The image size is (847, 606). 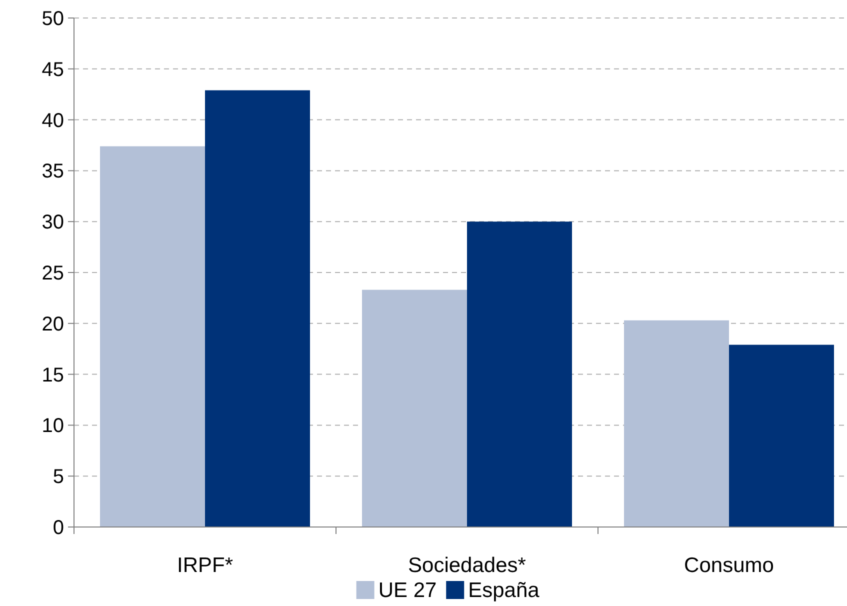 What do you see at coordinates (205, 565) in the screenshot?
I see `x-tick-label: IRPF*` at bounding box center [205, 565].